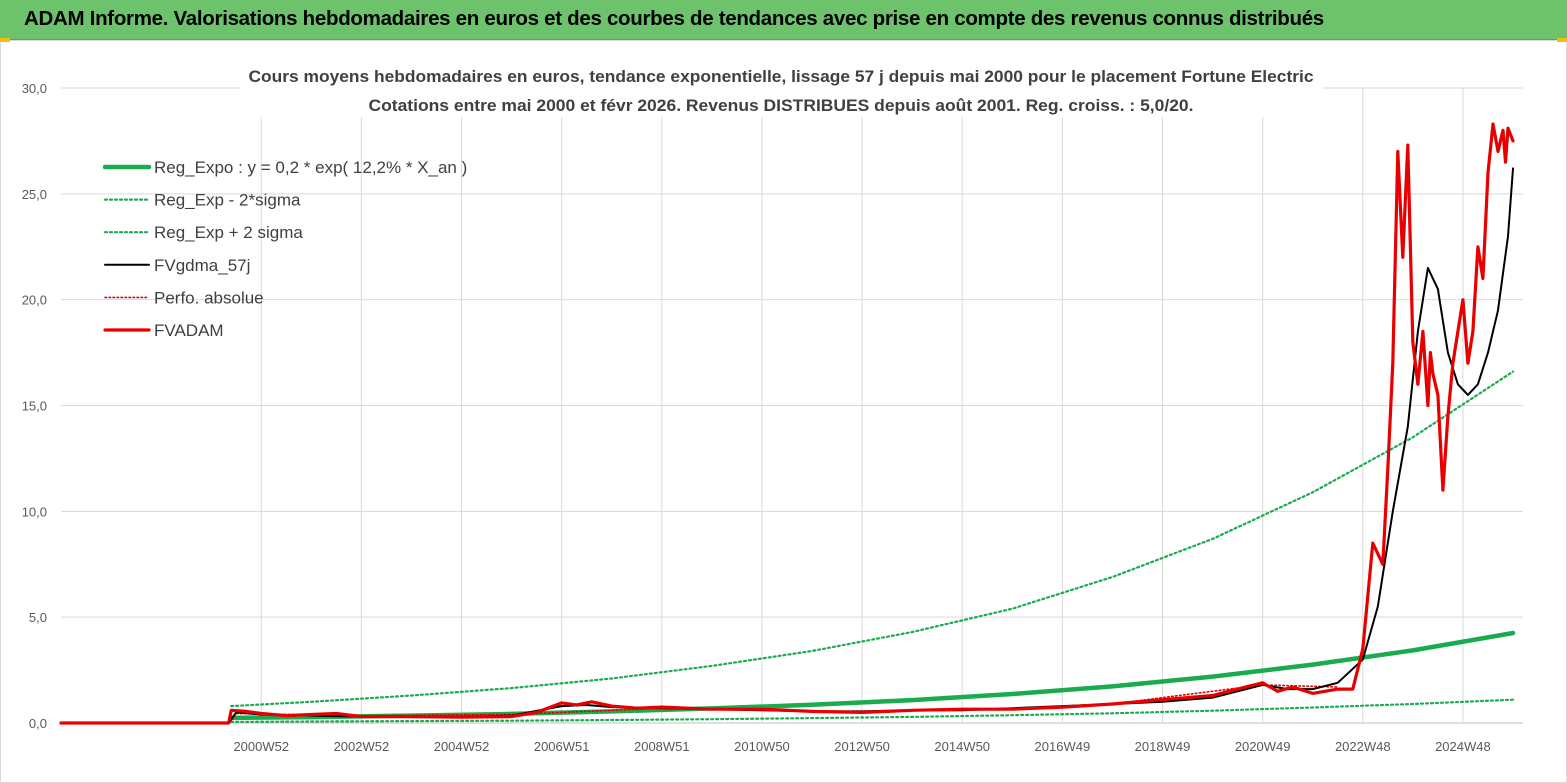 Image resolution: width=1567 pixels, height=783 pixels. What do you see at coordinates (38, 723) in the screenshot?
I see `y-tick-label: 0,0` at bounding box center [38, 723].